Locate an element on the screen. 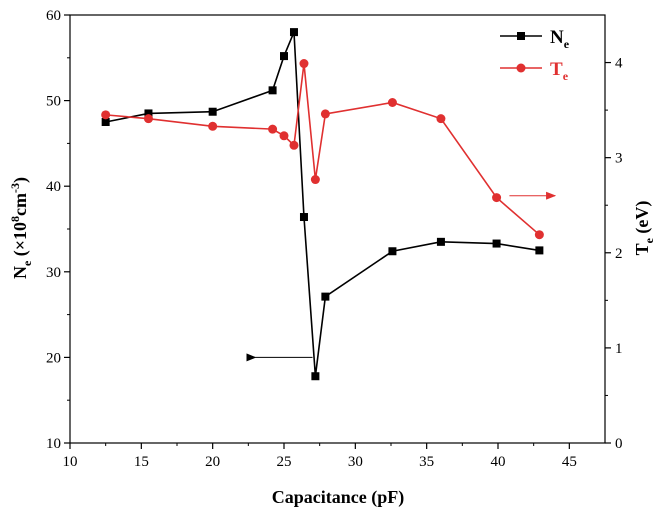 The image size is (669, 514). y2-axis-title: Te (eV) is located at coordinates (644, 228).